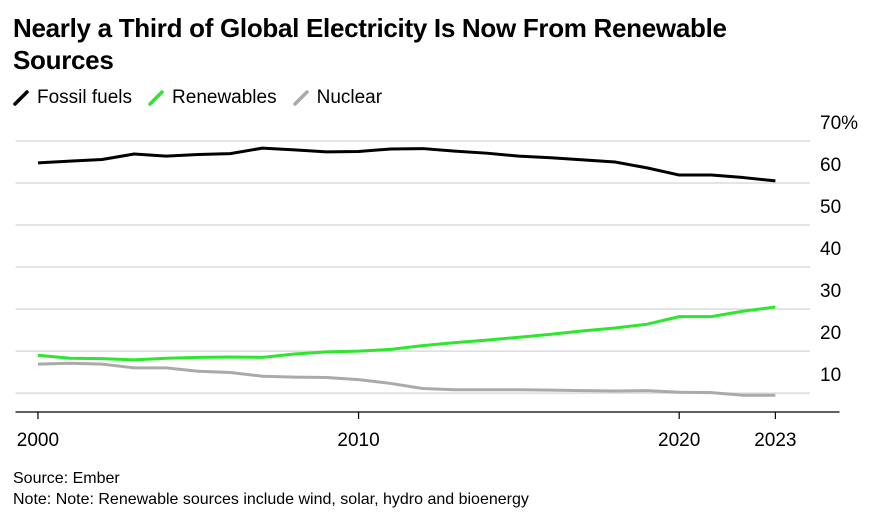 Image resolution: width=869 pixels, height=514 pixels. What do you see at coordinates (38, 440) in the screenshot?
I see `x-tick-label: 2000` at bounding box center [38, 440].